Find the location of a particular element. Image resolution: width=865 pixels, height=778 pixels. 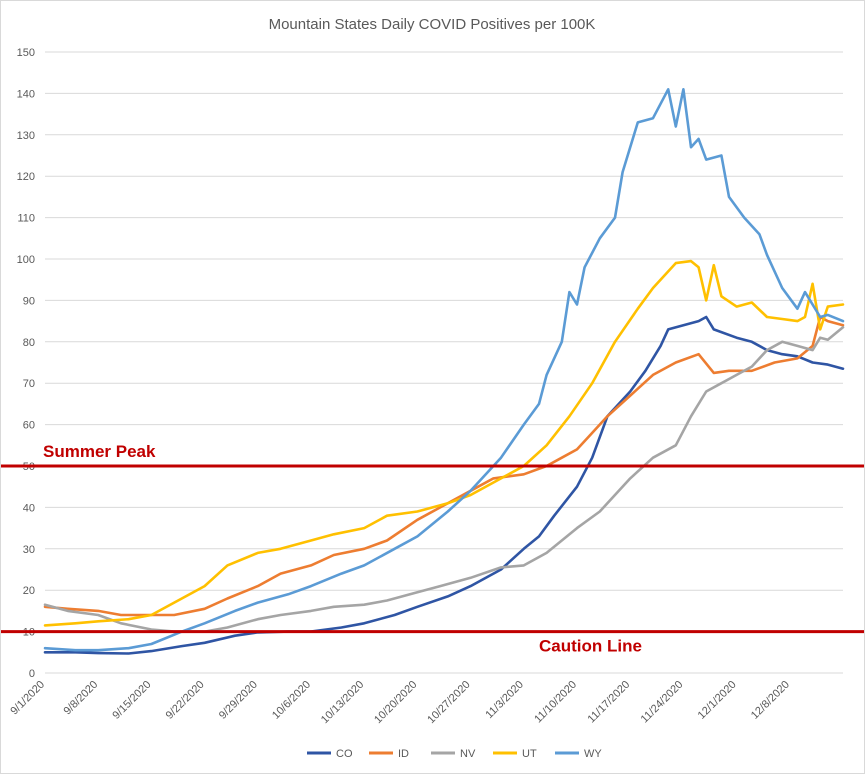

y-tick-label: 60 is located at coordinates (29, 426).